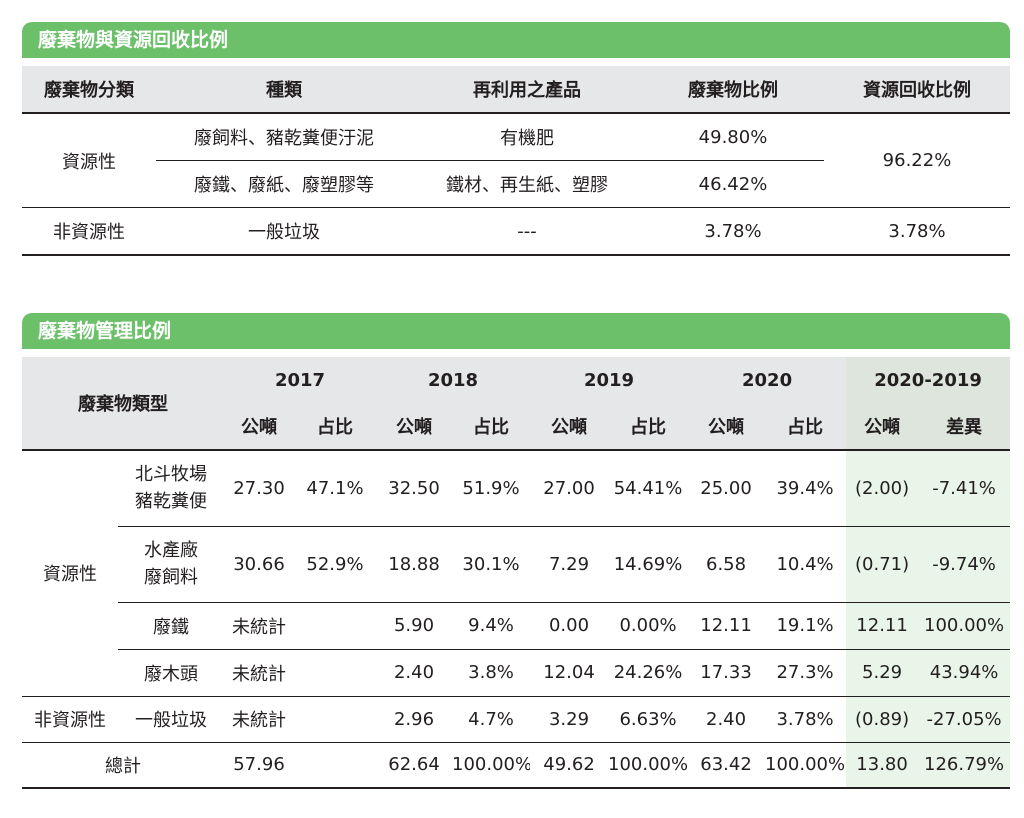  I want to click on value-cell: 18.88, so click(414, 564).